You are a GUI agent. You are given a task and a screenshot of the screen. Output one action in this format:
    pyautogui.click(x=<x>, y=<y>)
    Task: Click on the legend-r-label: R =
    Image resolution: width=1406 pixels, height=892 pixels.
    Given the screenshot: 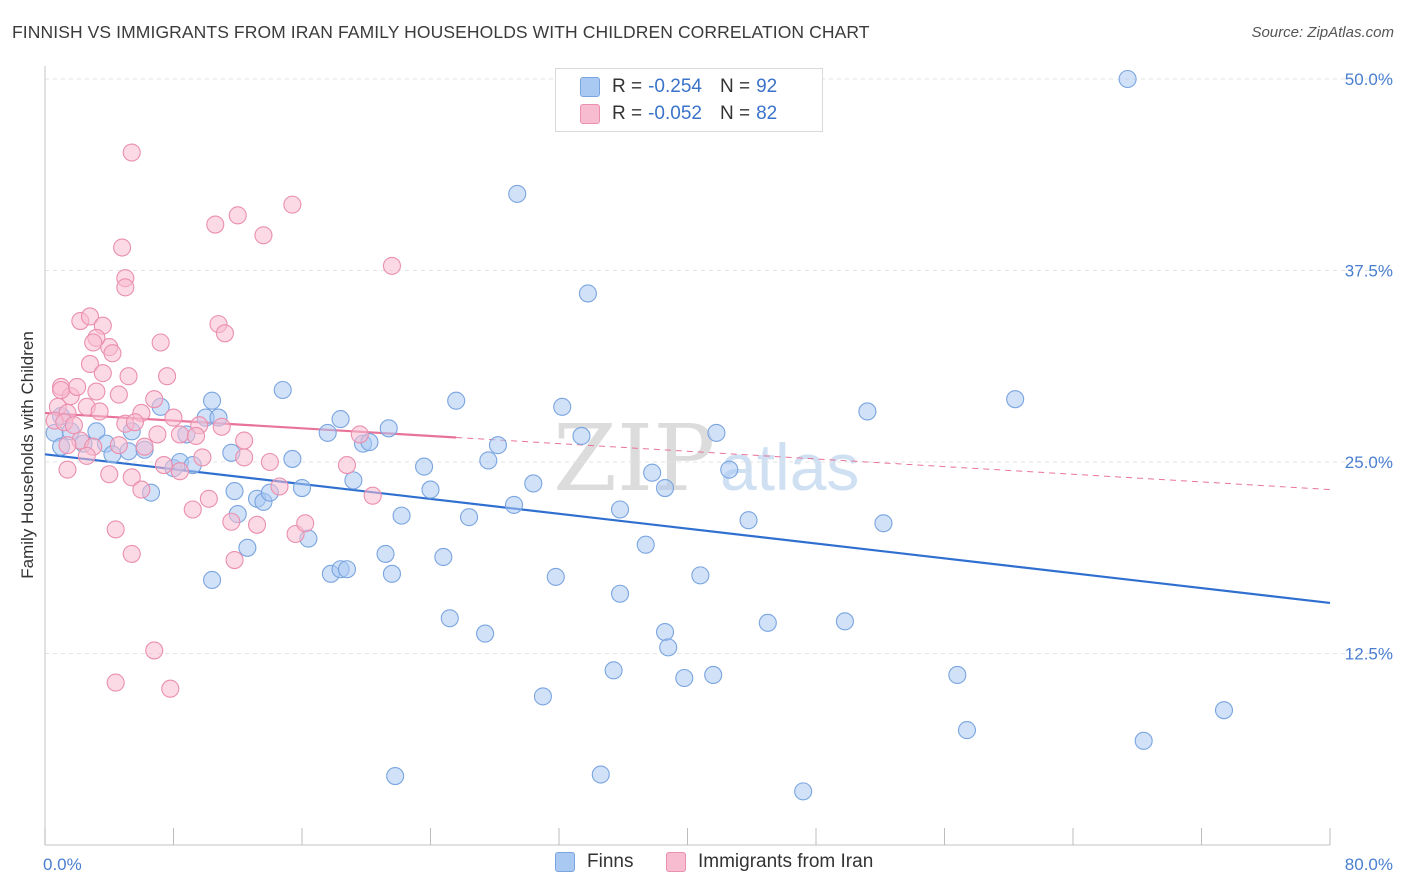 What is the action you would take?
    pyautogui.click(x=627, y=86)
    